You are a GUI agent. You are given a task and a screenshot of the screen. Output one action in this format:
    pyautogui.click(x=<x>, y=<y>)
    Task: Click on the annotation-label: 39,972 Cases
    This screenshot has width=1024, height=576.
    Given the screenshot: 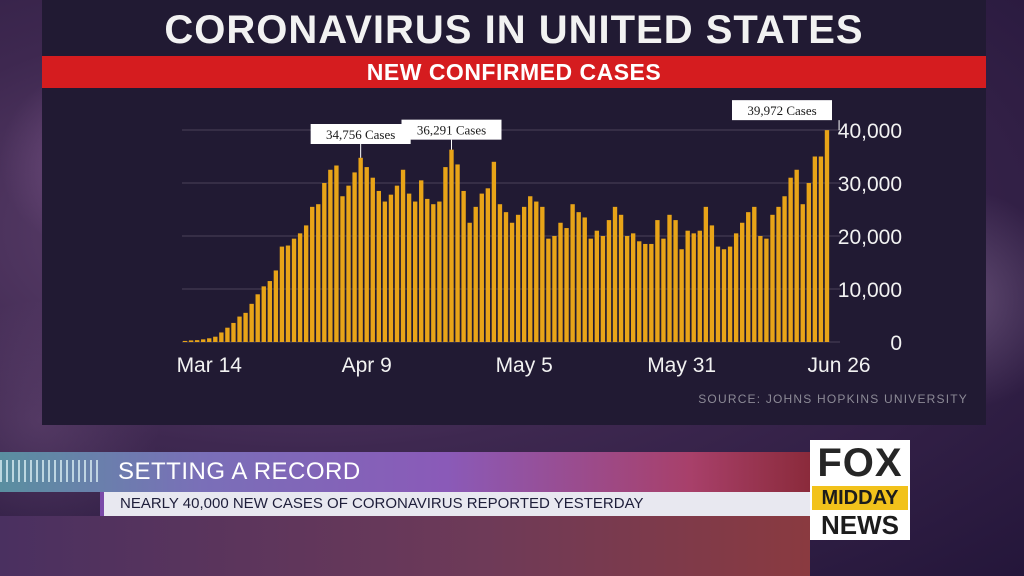 What is the action you would take?
    pyautogui.click(x=781, y=110)
    